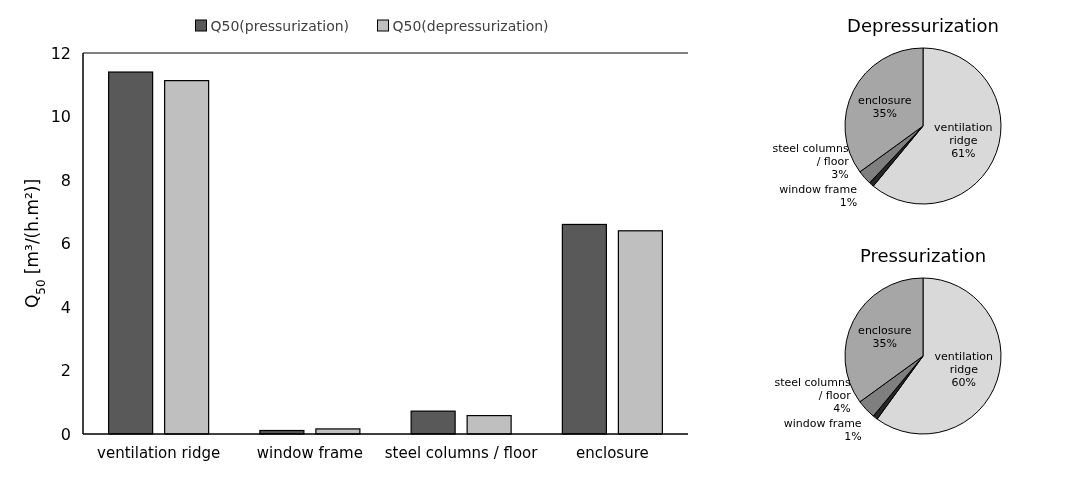  Describe the element at coordinates (65, 180) in the screenshot. I see `y-tick-label: 8` at that location.